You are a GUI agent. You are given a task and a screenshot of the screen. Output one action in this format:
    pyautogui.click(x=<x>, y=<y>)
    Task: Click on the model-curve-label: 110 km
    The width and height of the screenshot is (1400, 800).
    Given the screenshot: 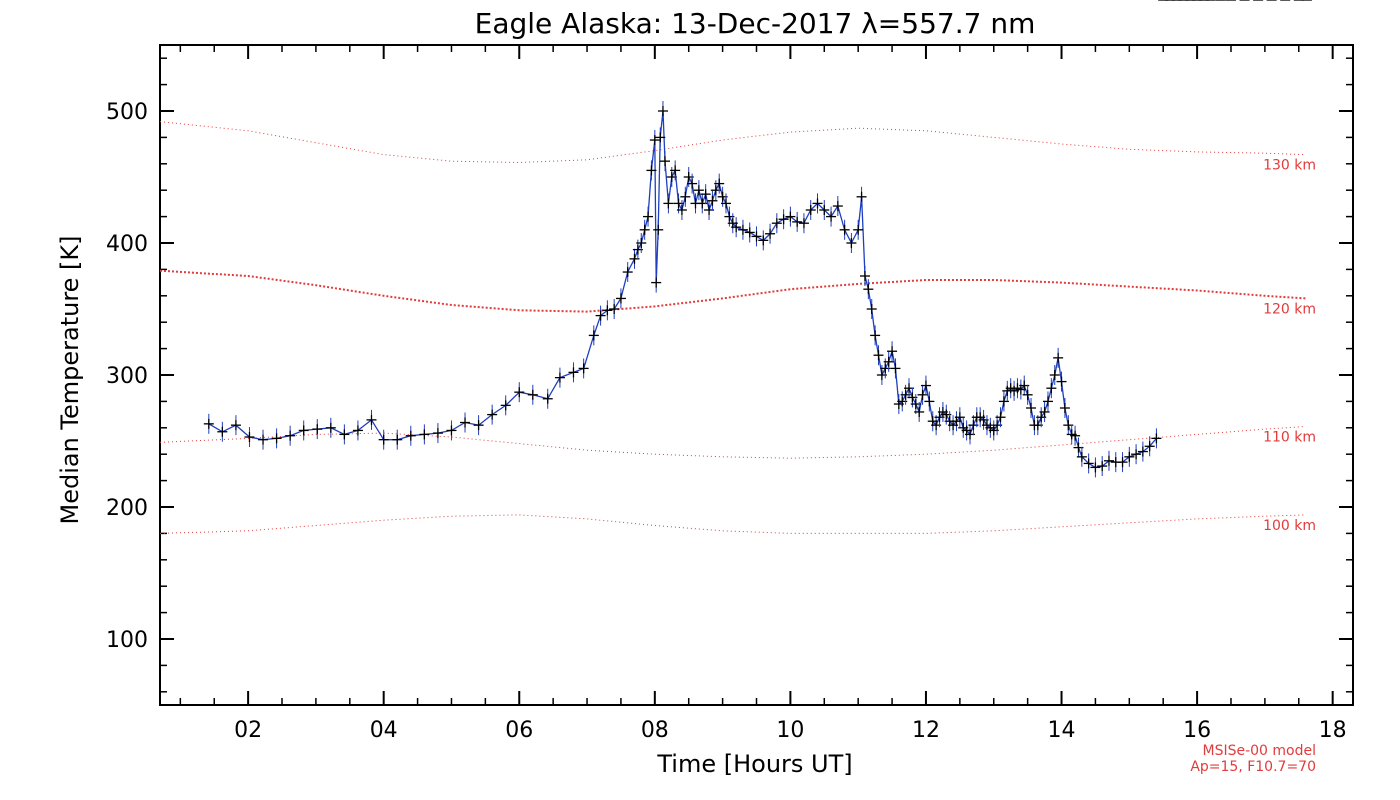 What is the action you would take?
    pyautogui.click(x=1289, y=437)
    